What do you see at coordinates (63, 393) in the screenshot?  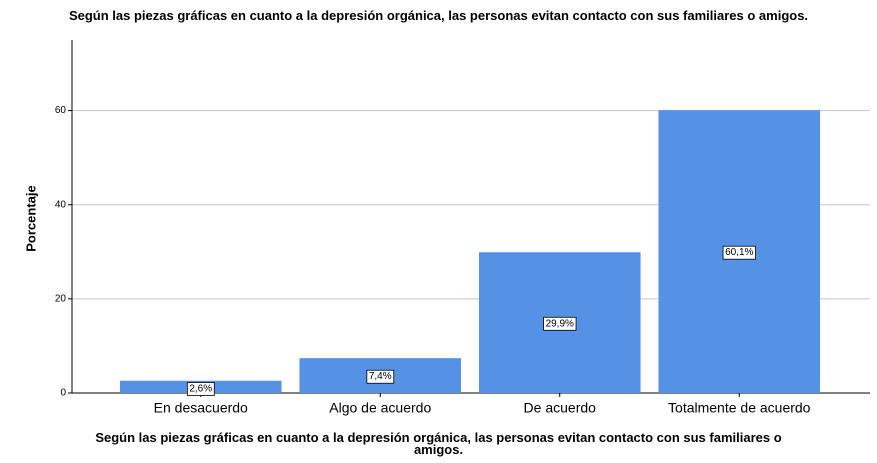 I see `y-tick-label: 0` at bounding box center [63, 393].